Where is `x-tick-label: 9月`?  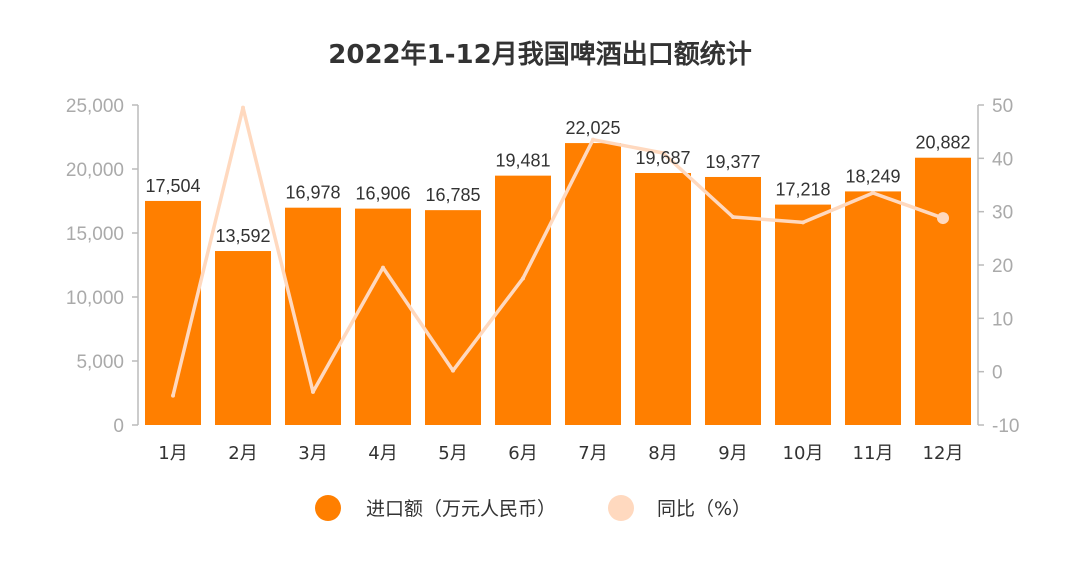 x-tick-label: 9月 is located at coordinates (732, 453).